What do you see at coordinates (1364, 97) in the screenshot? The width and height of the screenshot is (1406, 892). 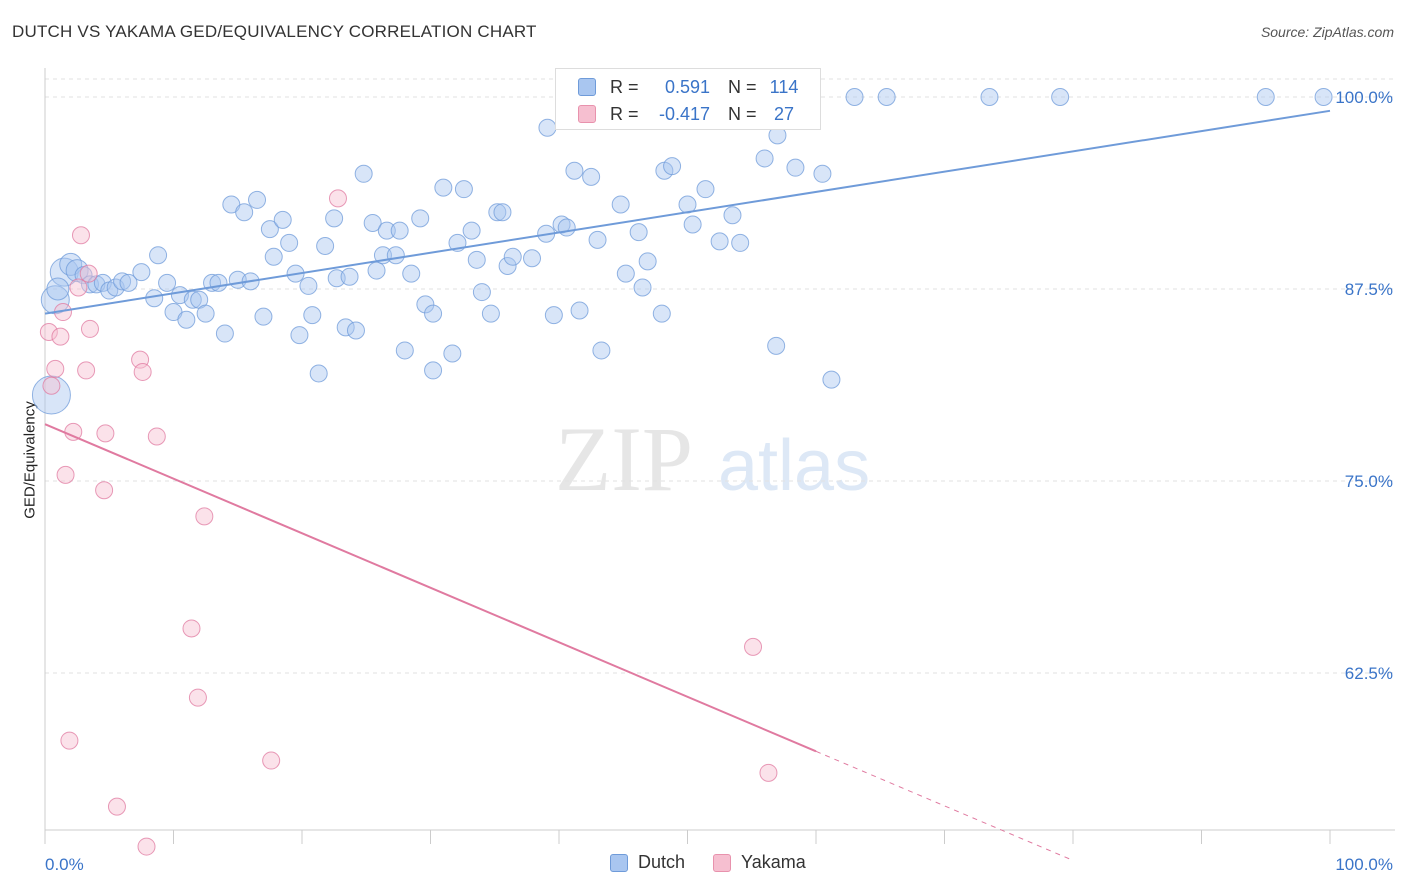 I see `y-tick-label: 100.0%` at bounding box center [1364, 97].